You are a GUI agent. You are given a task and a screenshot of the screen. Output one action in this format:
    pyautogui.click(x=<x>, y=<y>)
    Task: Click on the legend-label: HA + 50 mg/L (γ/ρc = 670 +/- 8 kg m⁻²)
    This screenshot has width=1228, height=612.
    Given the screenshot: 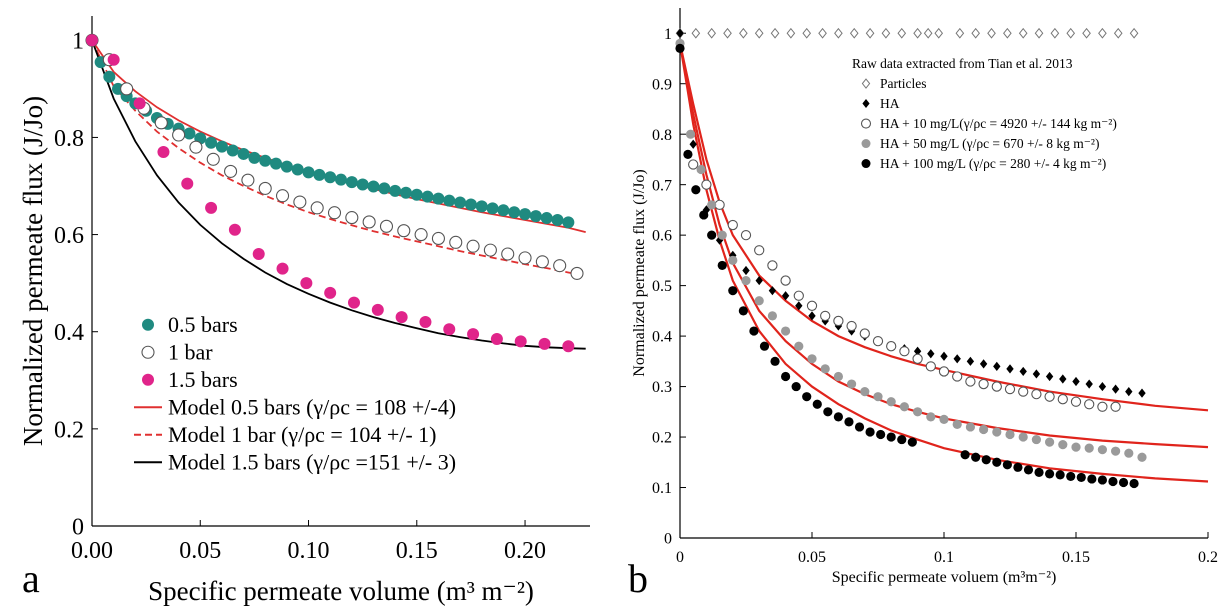 What is the action you would take?
    pyautogui.click(x=989, y=143)
    